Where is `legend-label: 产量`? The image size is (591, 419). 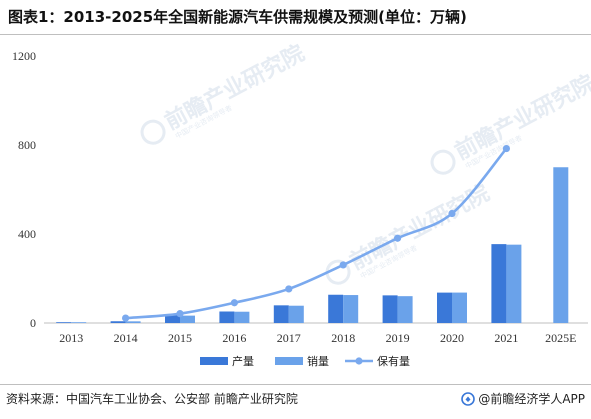 legend-label: 产量 is located at coordinates (243, 361).